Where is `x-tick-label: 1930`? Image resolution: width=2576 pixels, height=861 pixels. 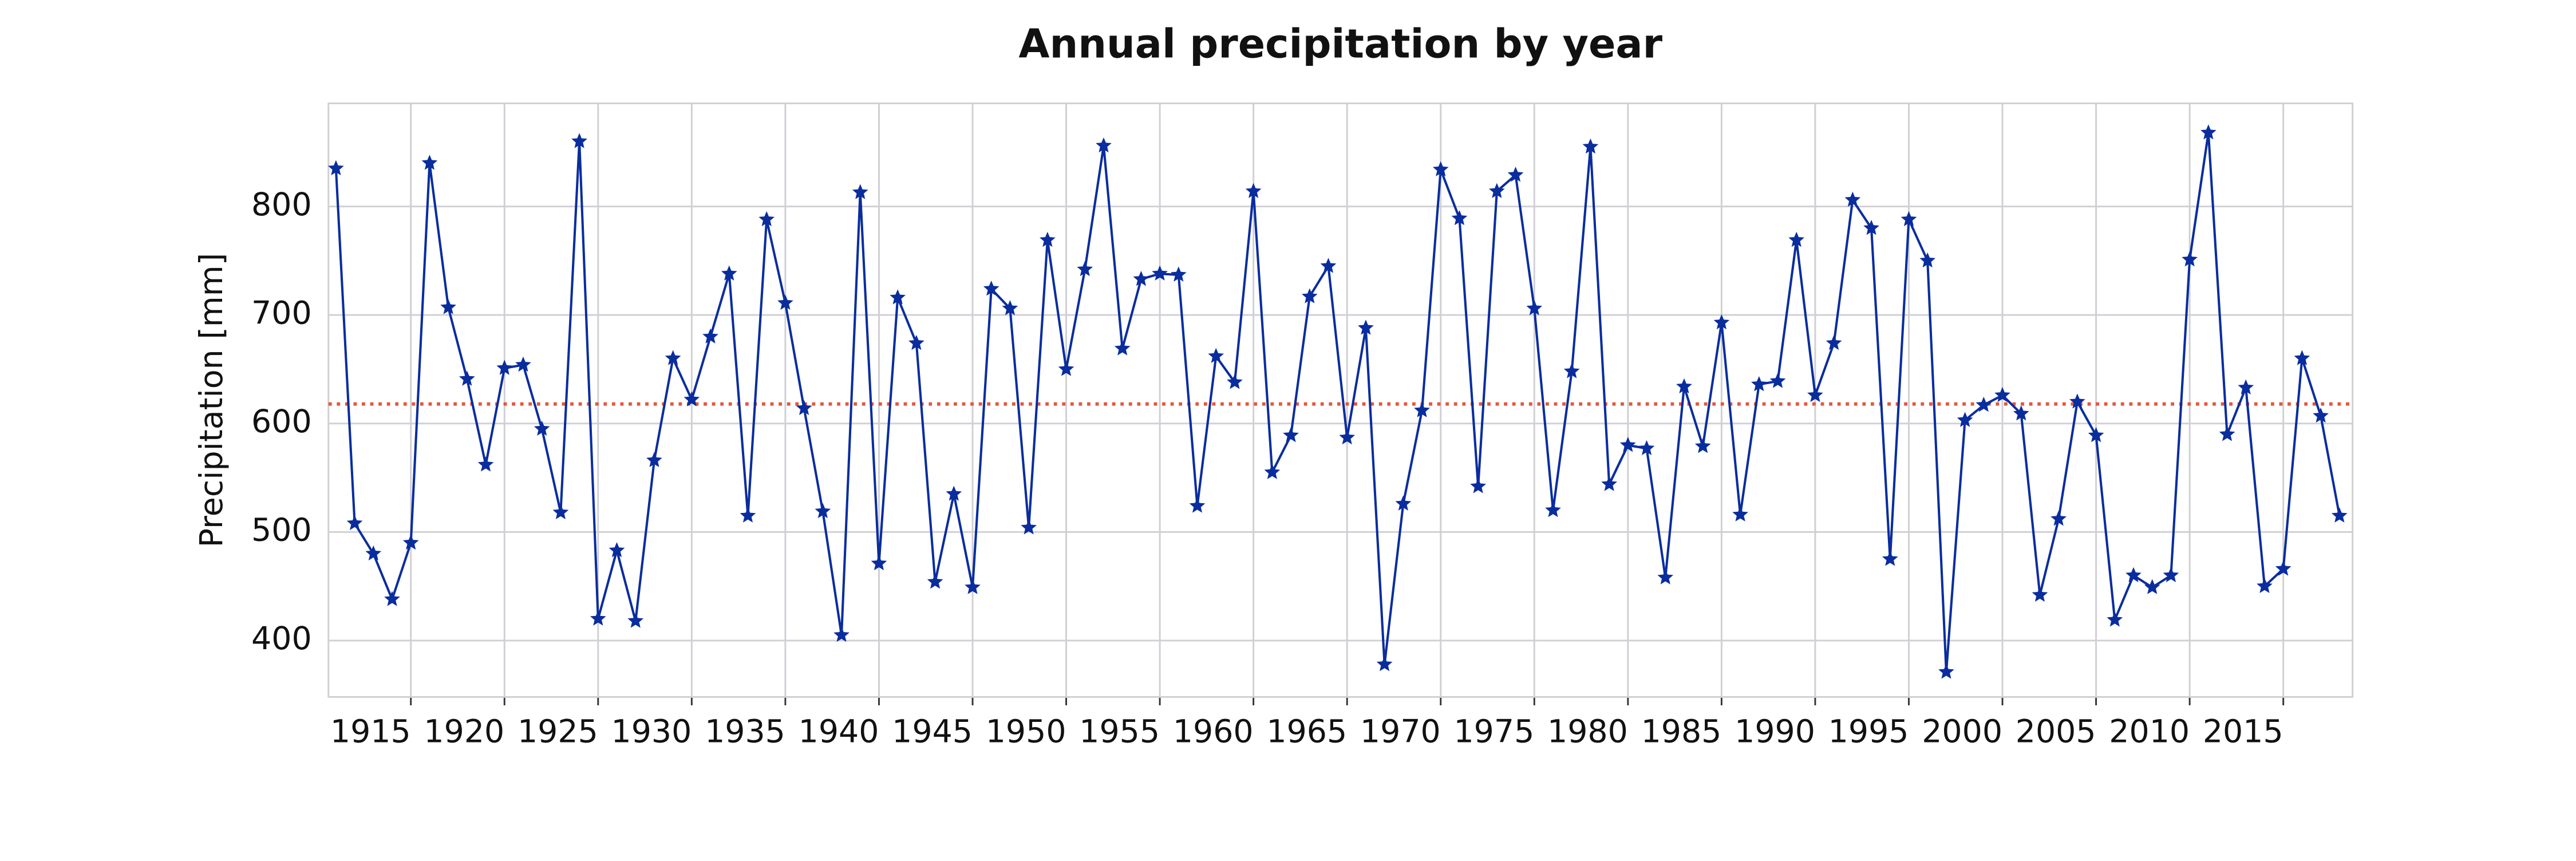 x-tick-label: 1930 is located at coordinates (651, 732).